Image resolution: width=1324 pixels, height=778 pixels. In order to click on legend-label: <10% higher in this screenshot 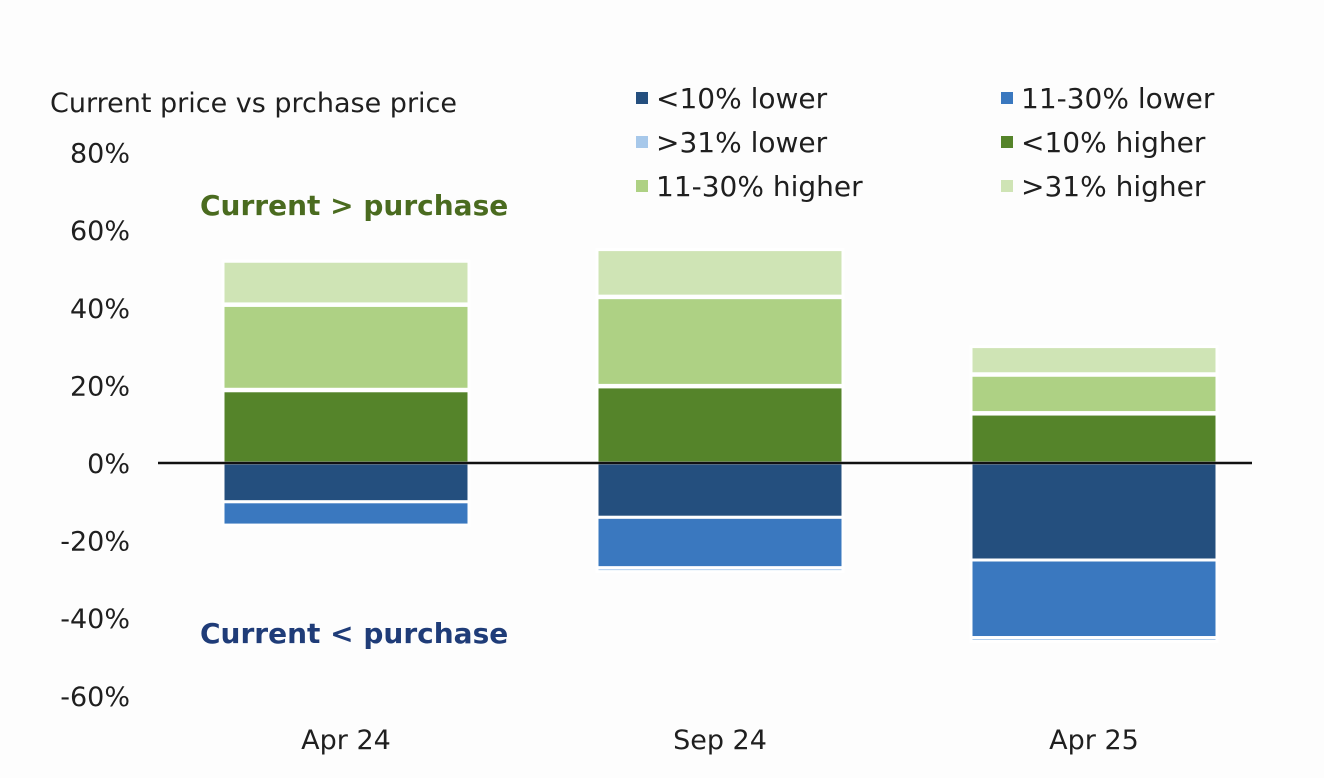, I will do `click(1113, 142)`.